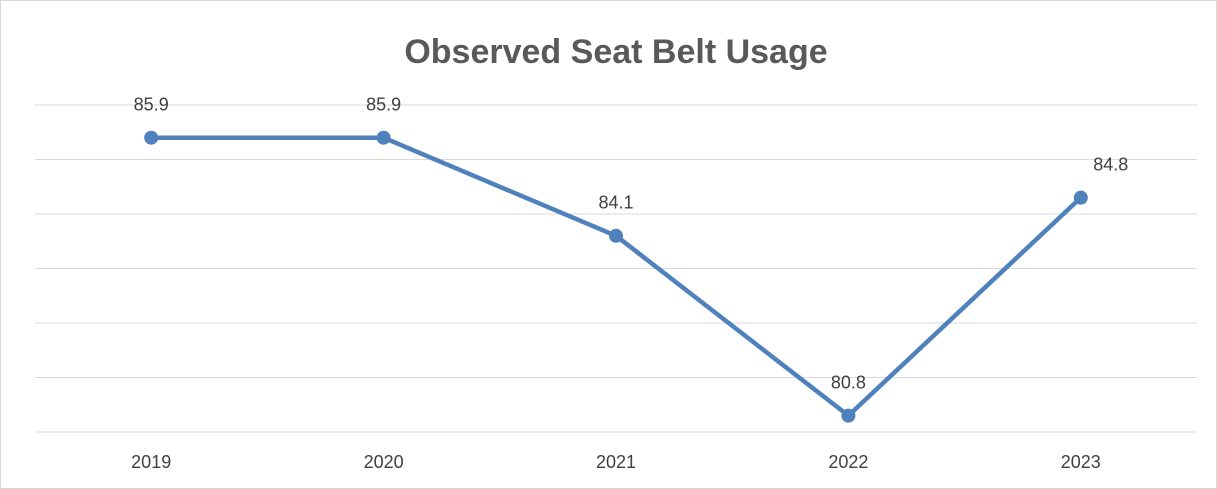 This screenshot has height=489, width=1217. What do you see at coordinates (384, 462) in the screenshot?
I see `x-tick-label: 2020` at bounding box center [384, 462].